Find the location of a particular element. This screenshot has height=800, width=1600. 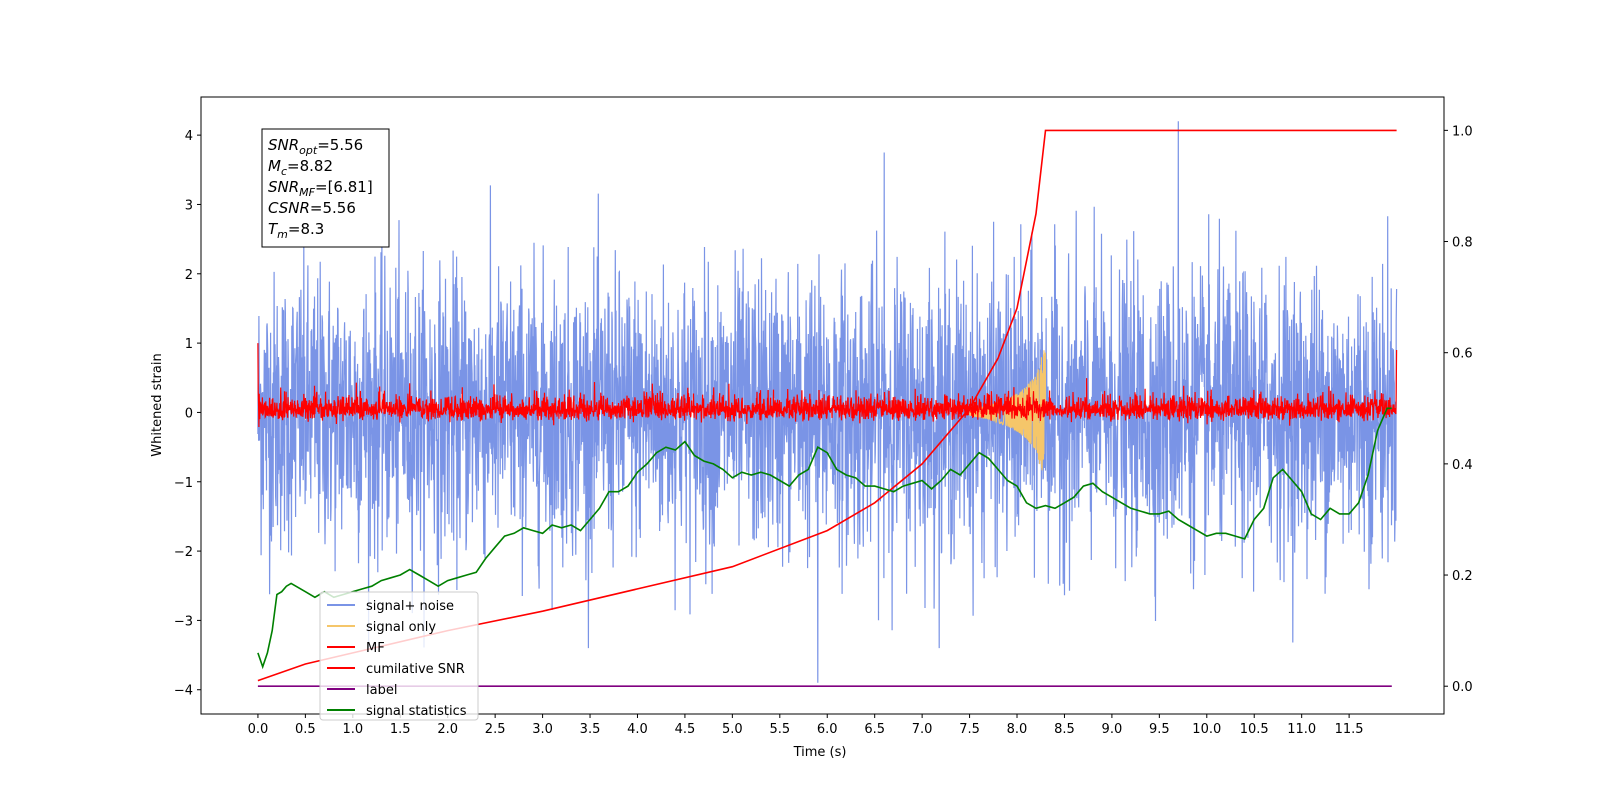

legend-entry-label: signal statistics is located at coordinates (416, 711).